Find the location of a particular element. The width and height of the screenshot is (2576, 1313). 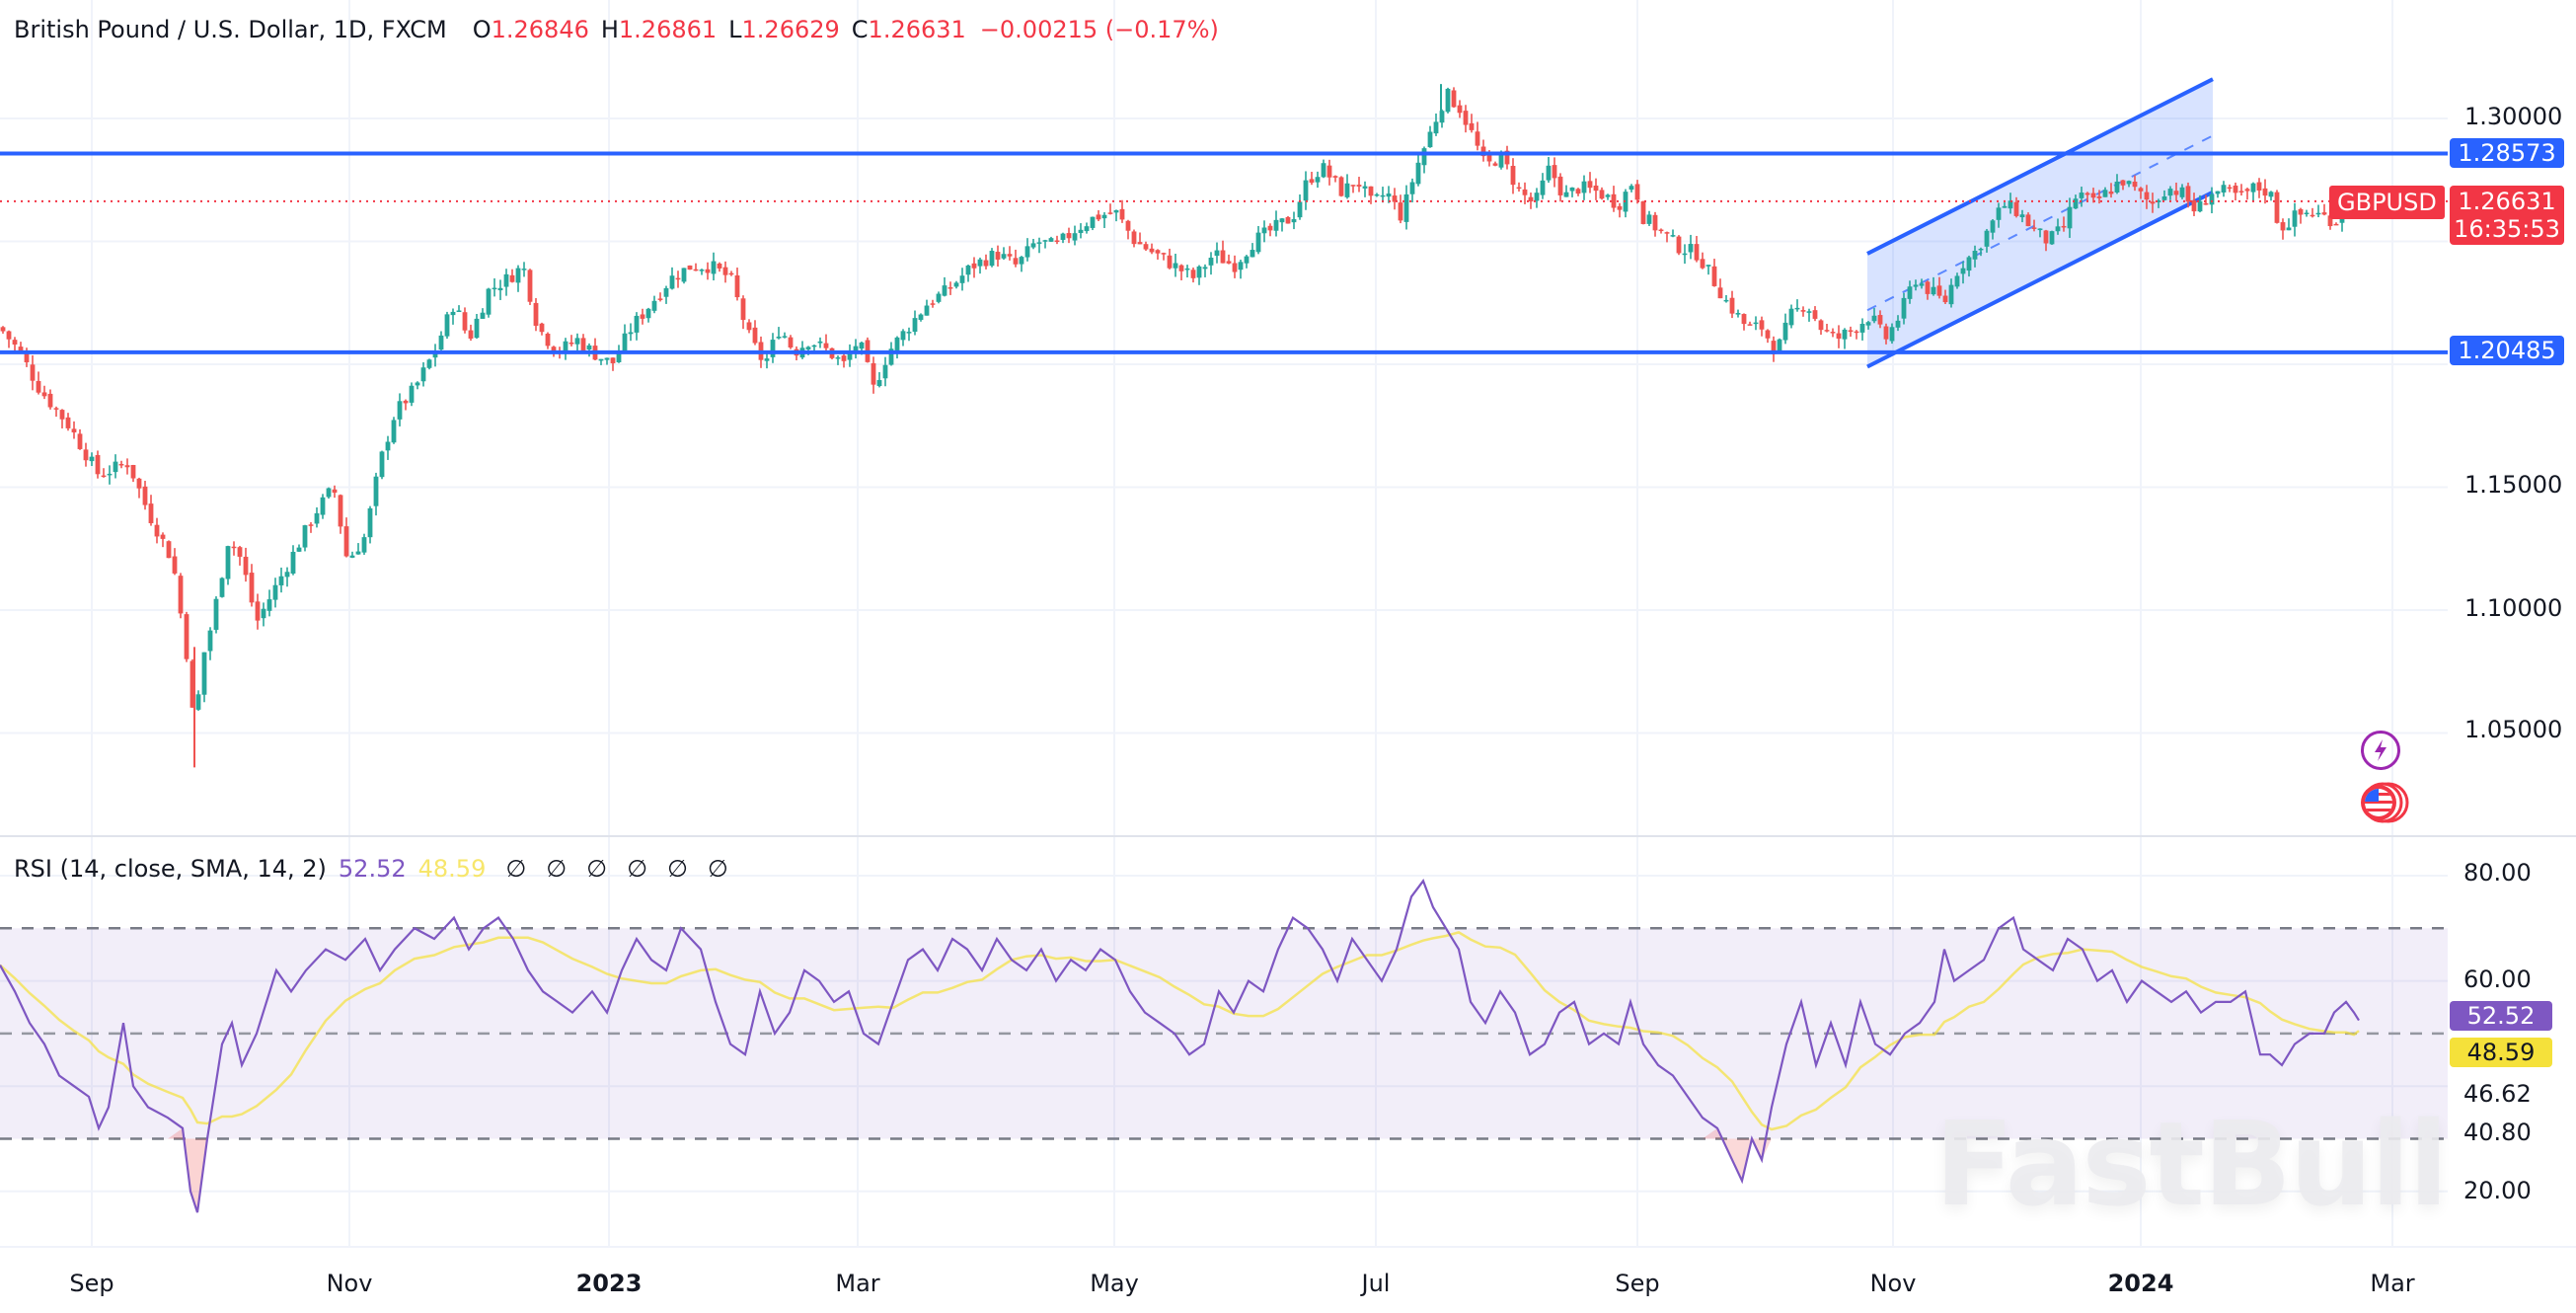

price-tick: 1.05000 is located at coordinates (2513, 729).